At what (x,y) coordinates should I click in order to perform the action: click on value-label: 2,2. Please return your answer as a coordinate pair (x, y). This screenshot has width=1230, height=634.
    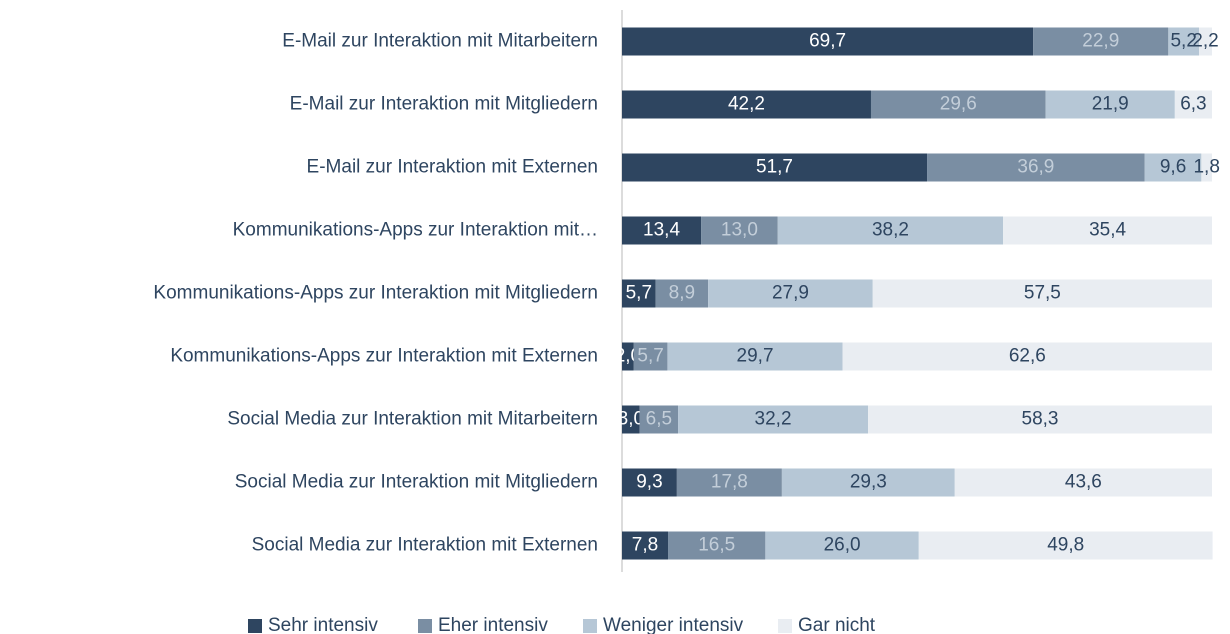
    Looking at the image, I should click on (1205, 41).